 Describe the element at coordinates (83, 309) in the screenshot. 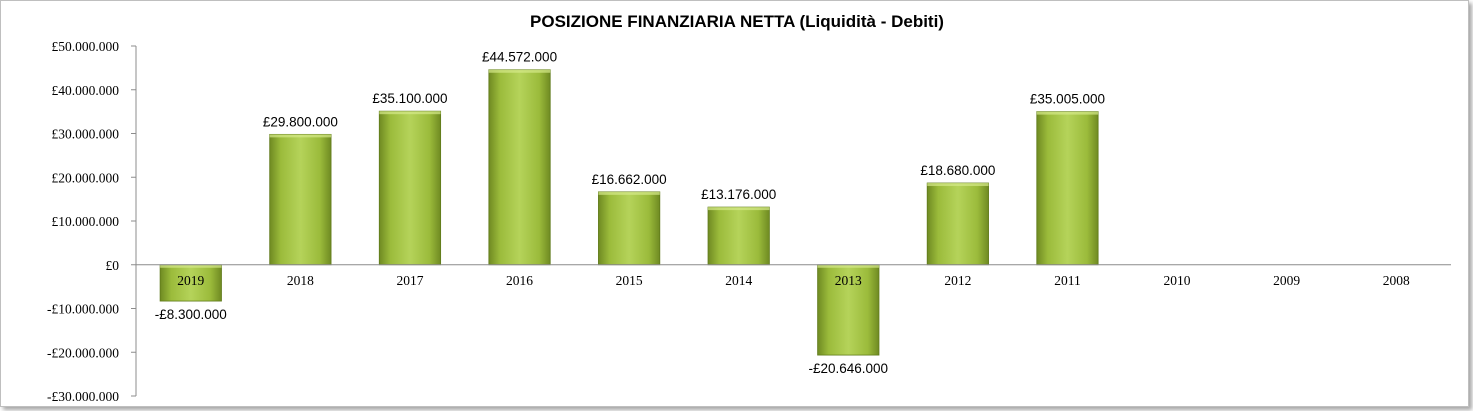

I see `y-tick-label: -£10.000.000` at that location.